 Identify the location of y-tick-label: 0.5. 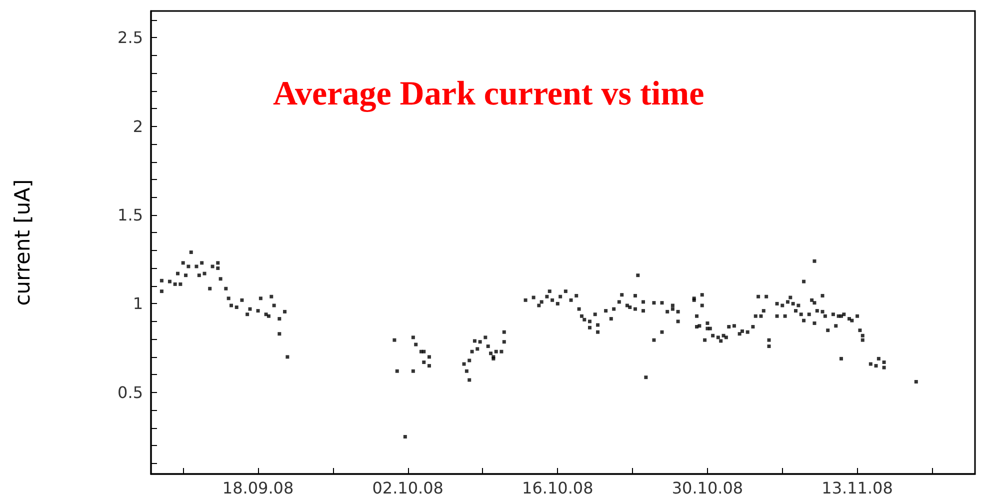
(130, 392).